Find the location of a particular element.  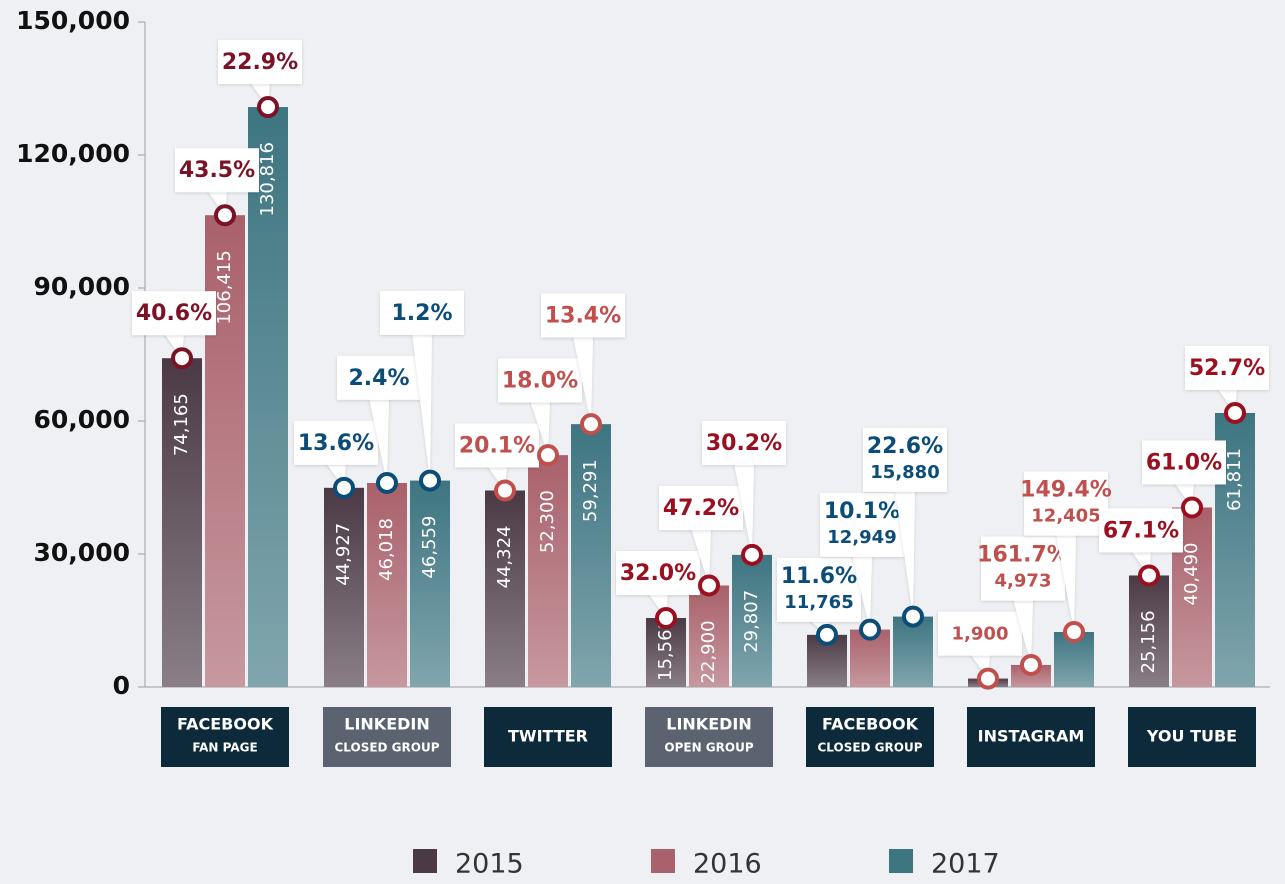

x-tick-label: FACEBOOK is located at coordinates (225, 724).